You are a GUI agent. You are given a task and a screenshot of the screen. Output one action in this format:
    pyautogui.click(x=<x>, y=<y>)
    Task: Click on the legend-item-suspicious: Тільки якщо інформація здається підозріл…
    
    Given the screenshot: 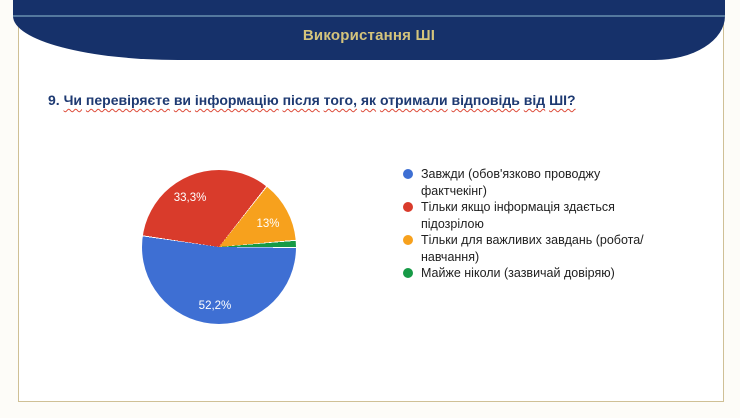 What is the action you would take?
    pyautogui.click(x=538, y=215)
    